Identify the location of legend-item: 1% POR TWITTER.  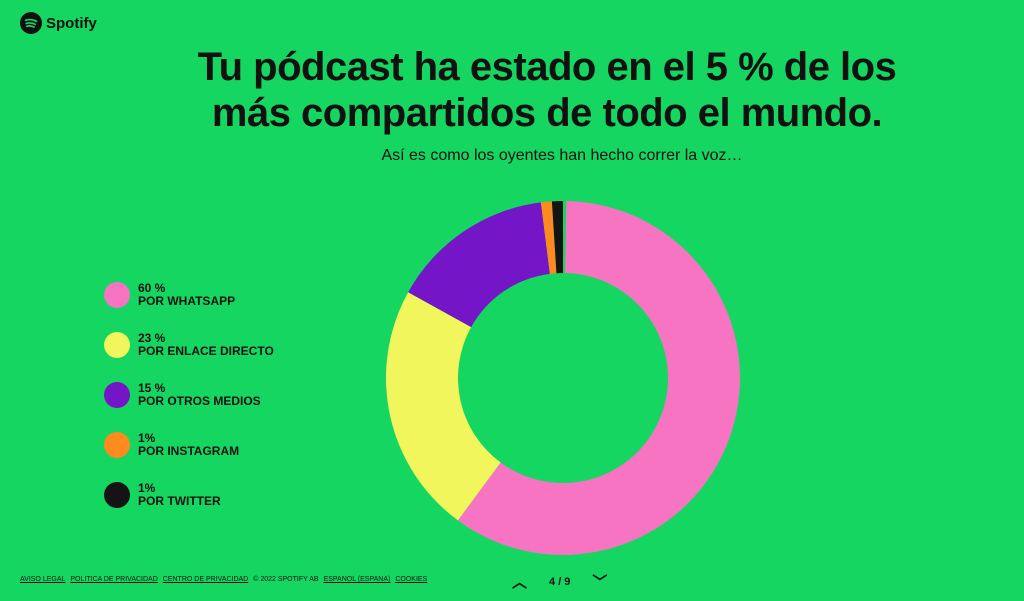
(189, 495).